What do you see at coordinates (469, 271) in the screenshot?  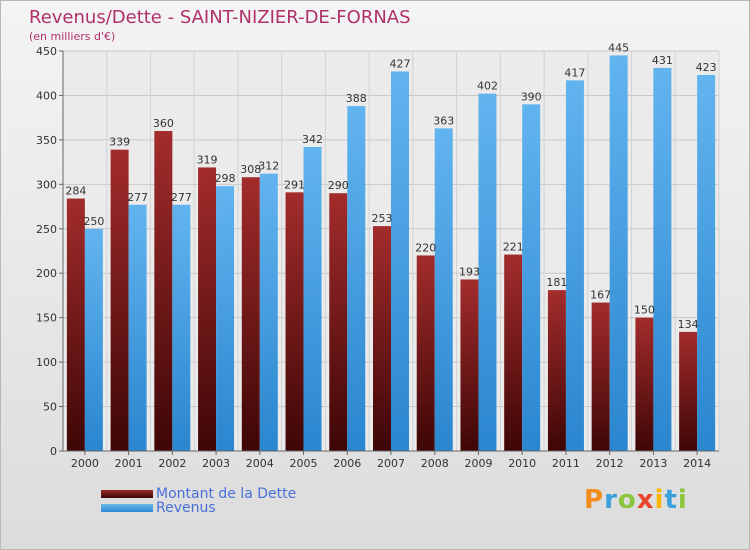 I see `data-label-dette: 193` at bounding box center [469, 271].